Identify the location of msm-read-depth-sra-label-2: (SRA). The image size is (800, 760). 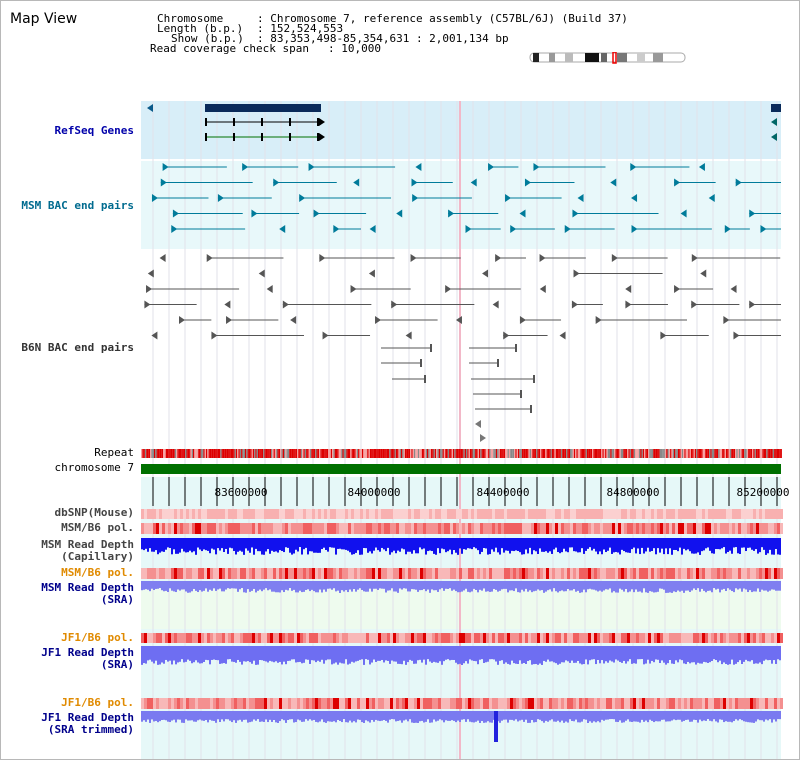
(117, 599).